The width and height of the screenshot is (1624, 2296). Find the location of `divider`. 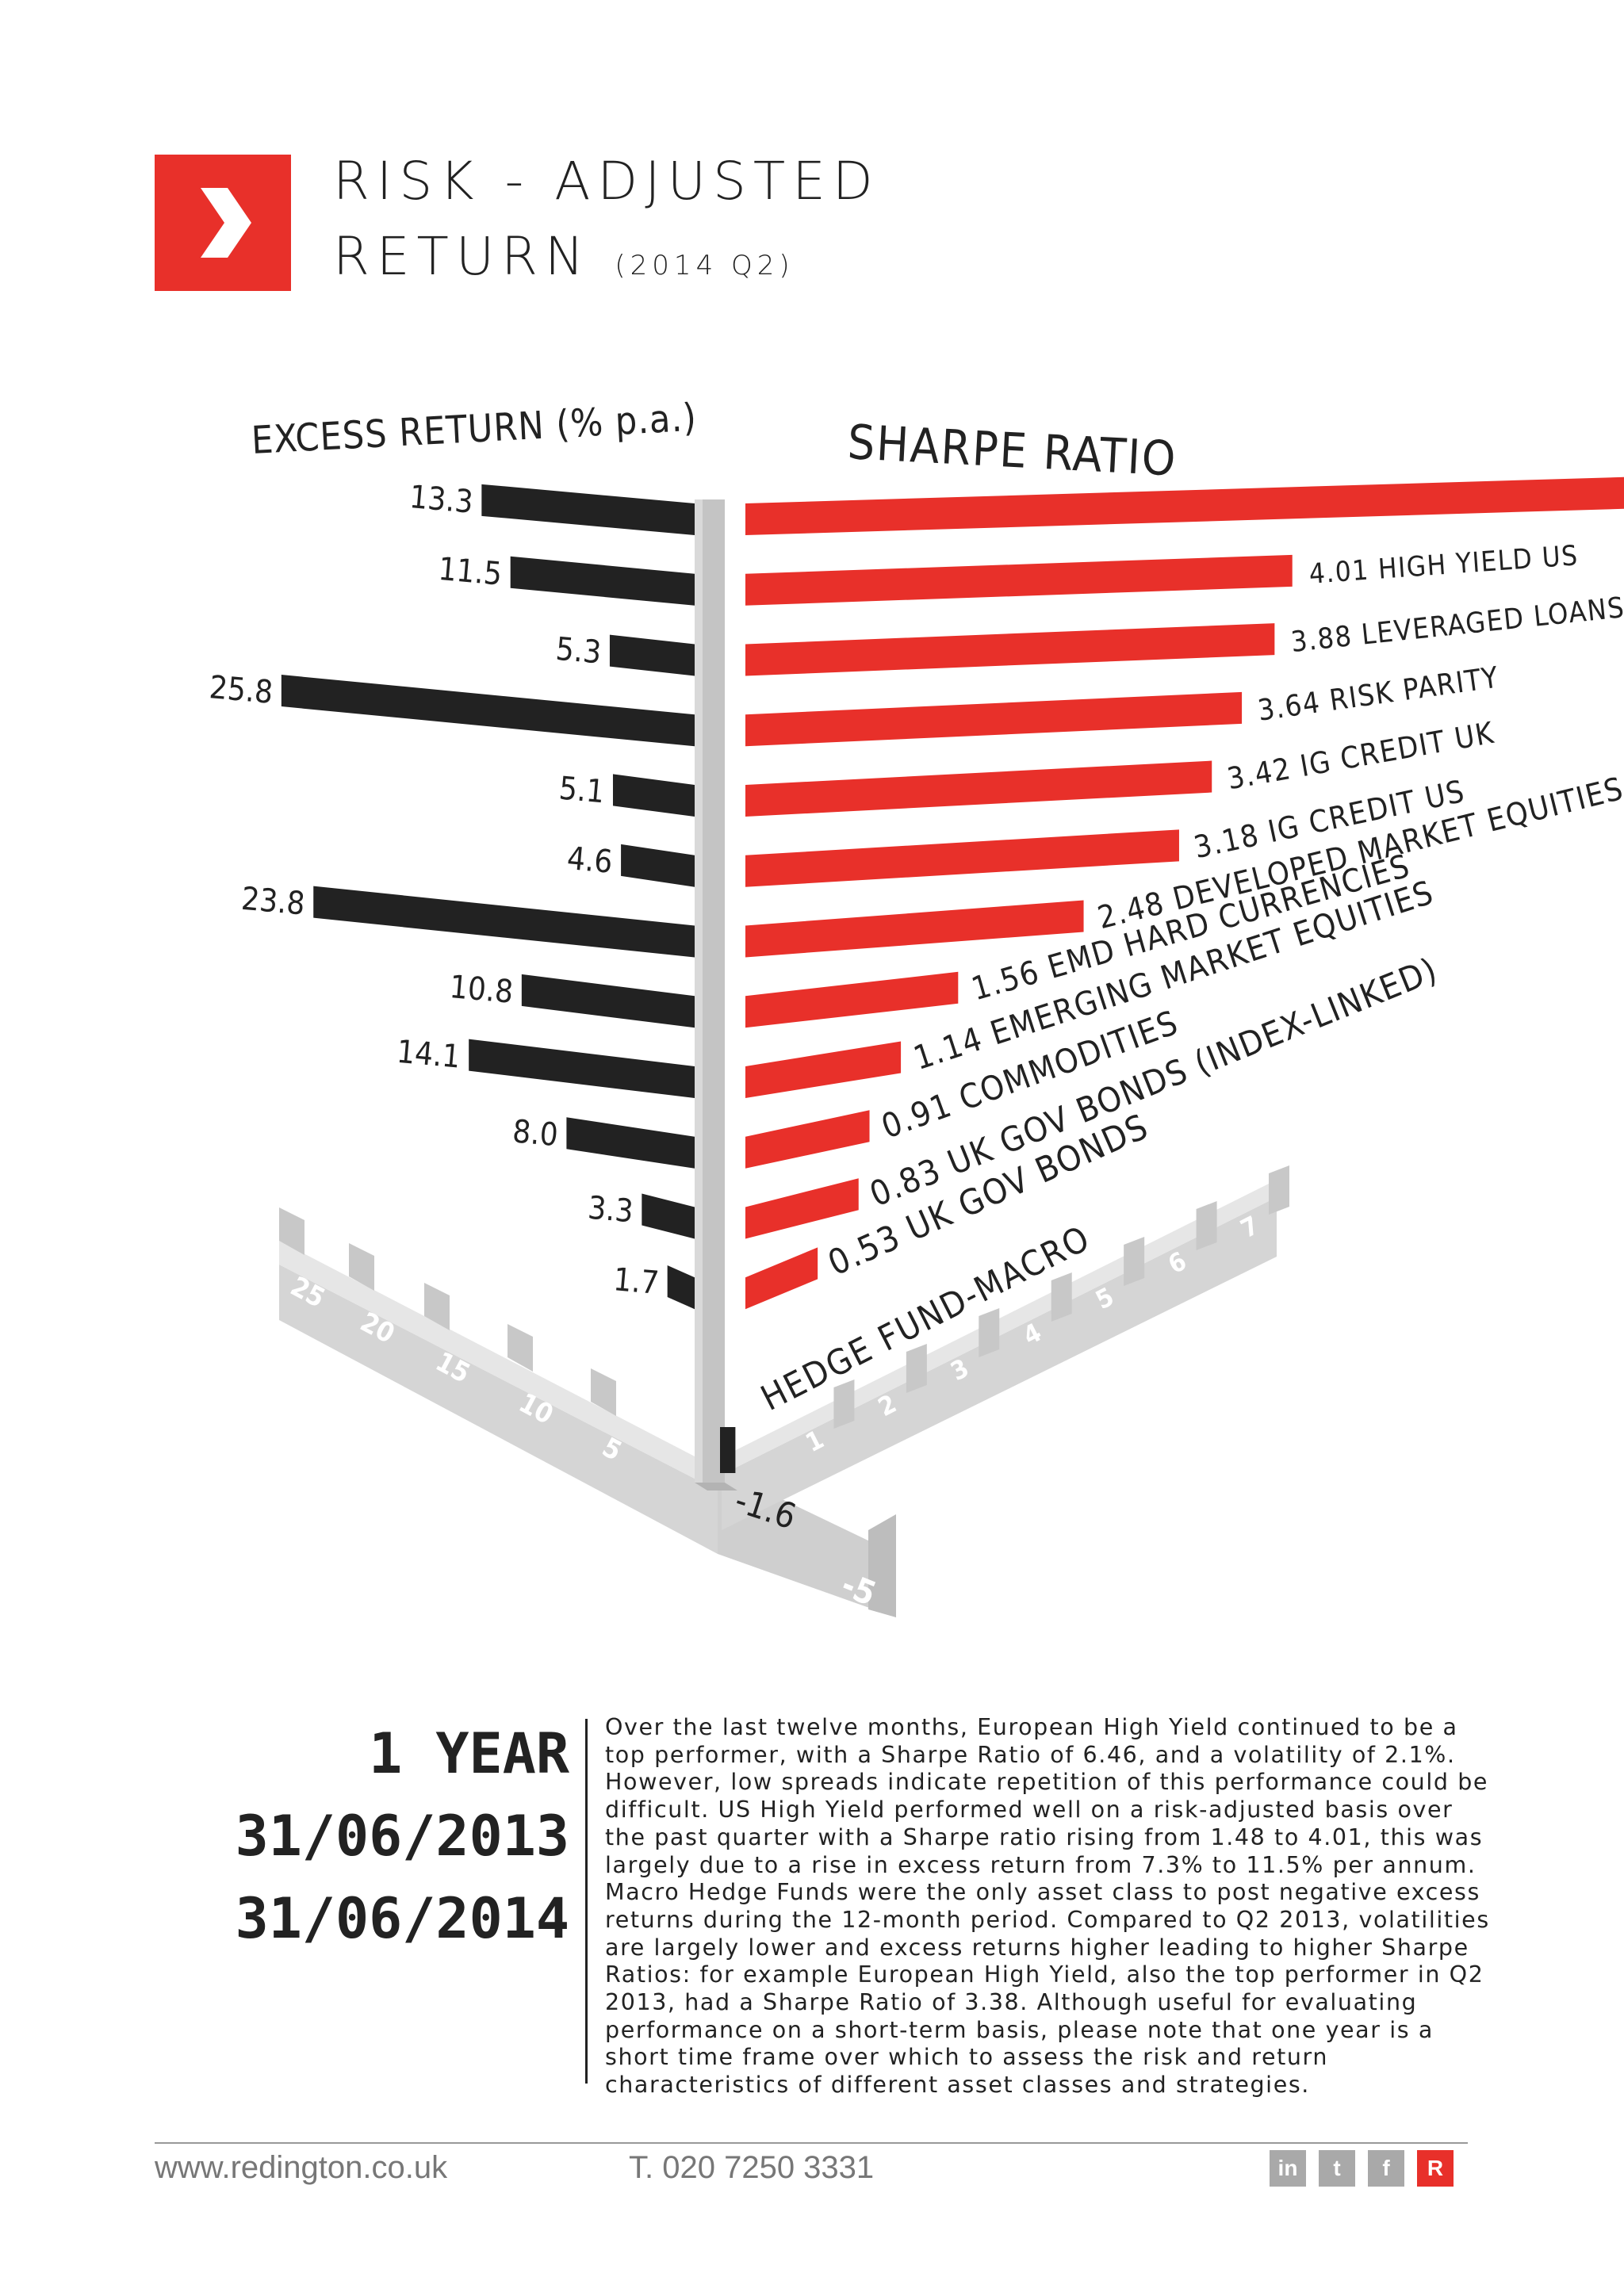

divider is located at coordinates (586, 1902).